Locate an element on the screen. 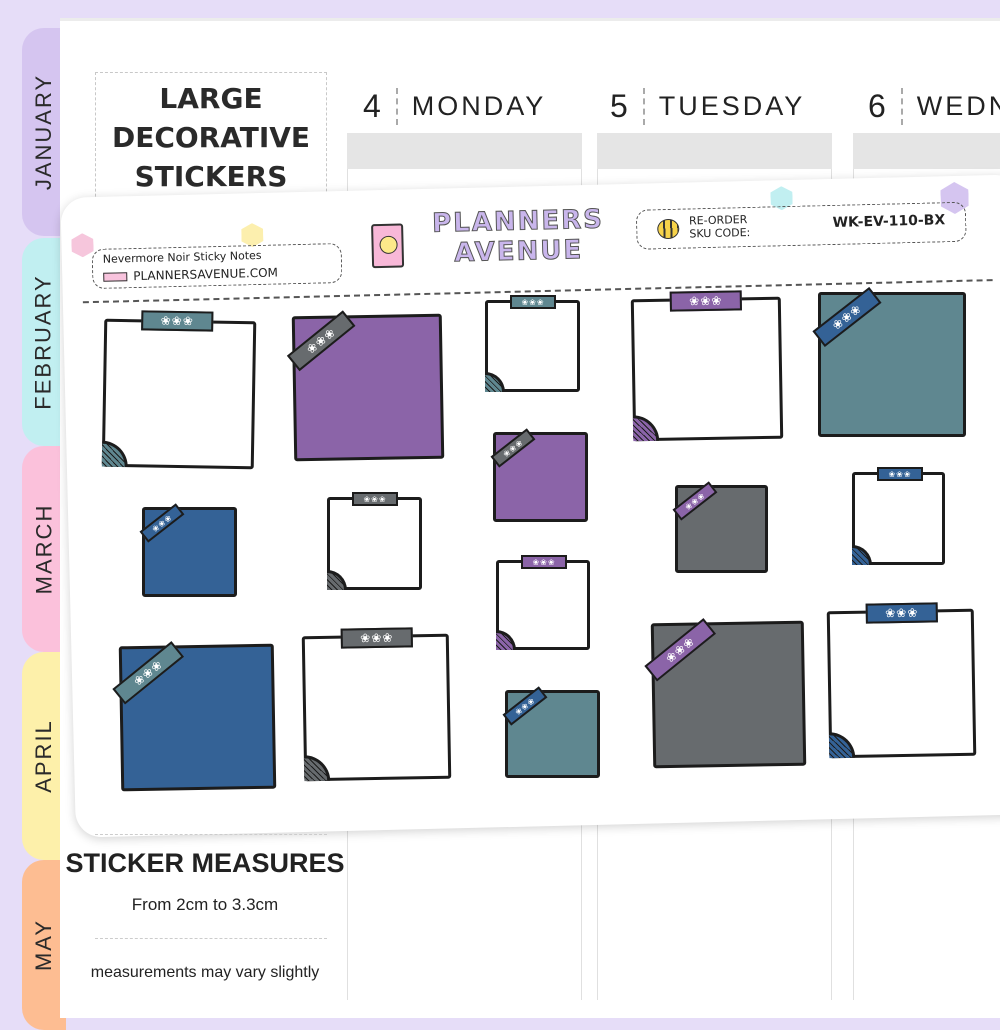 The image size is (1000, 1030). day-number: 4 is located at coordinates (380, 106).